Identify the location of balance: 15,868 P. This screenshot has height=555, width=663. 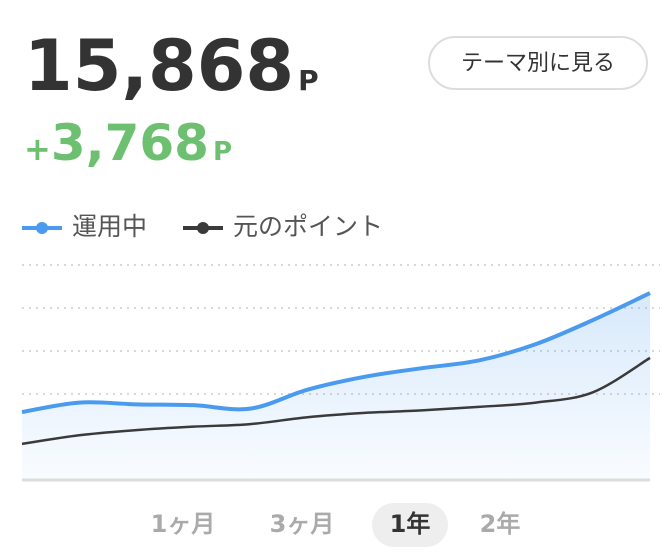
(171, 66).